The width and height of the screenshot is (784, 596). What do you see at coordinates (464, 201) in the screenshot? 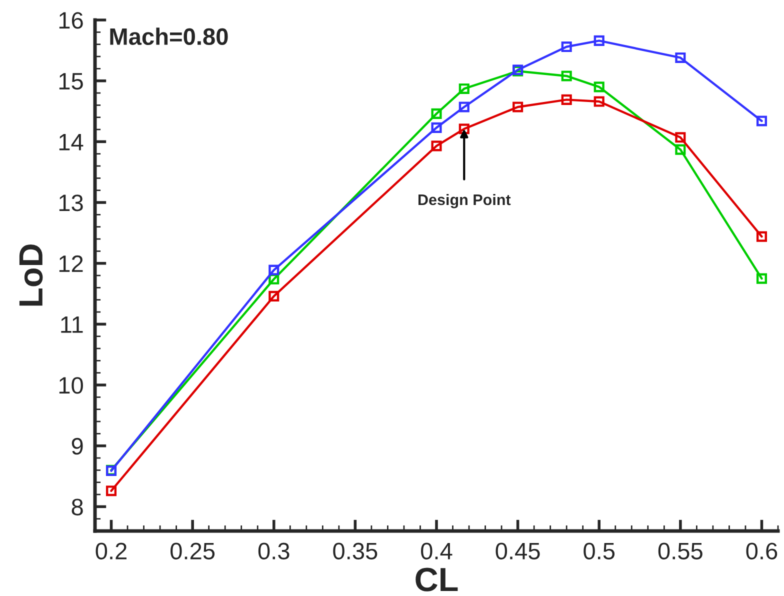
I see `annotation: Design Point` at bounding box center [464, 201].